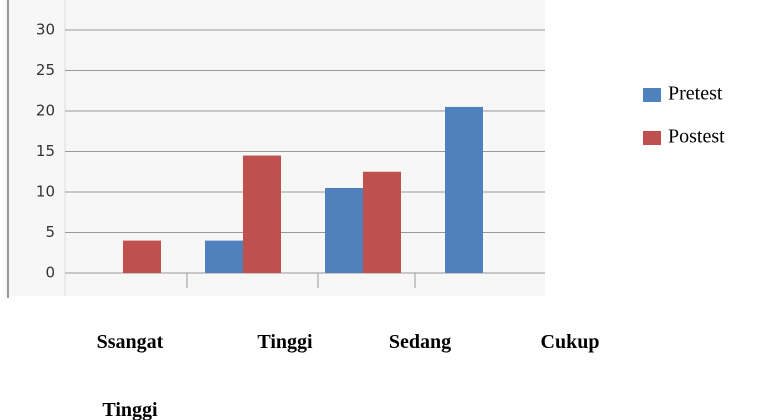 Image resolution: width=774 pixels, height=420 pixels. I want to click on y-tick-label: 0, so click(50, 273).